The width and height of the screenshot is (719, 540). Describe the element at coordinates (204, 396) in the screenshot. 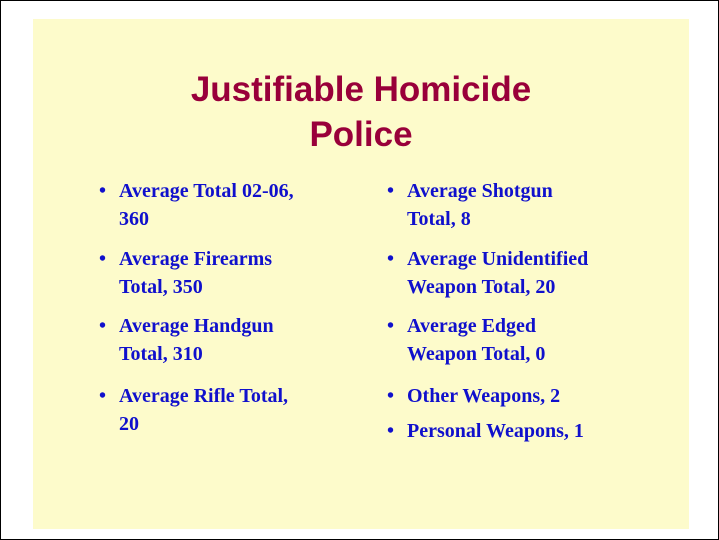

I see `bullet-text: Average Rifle Total,` at that location.